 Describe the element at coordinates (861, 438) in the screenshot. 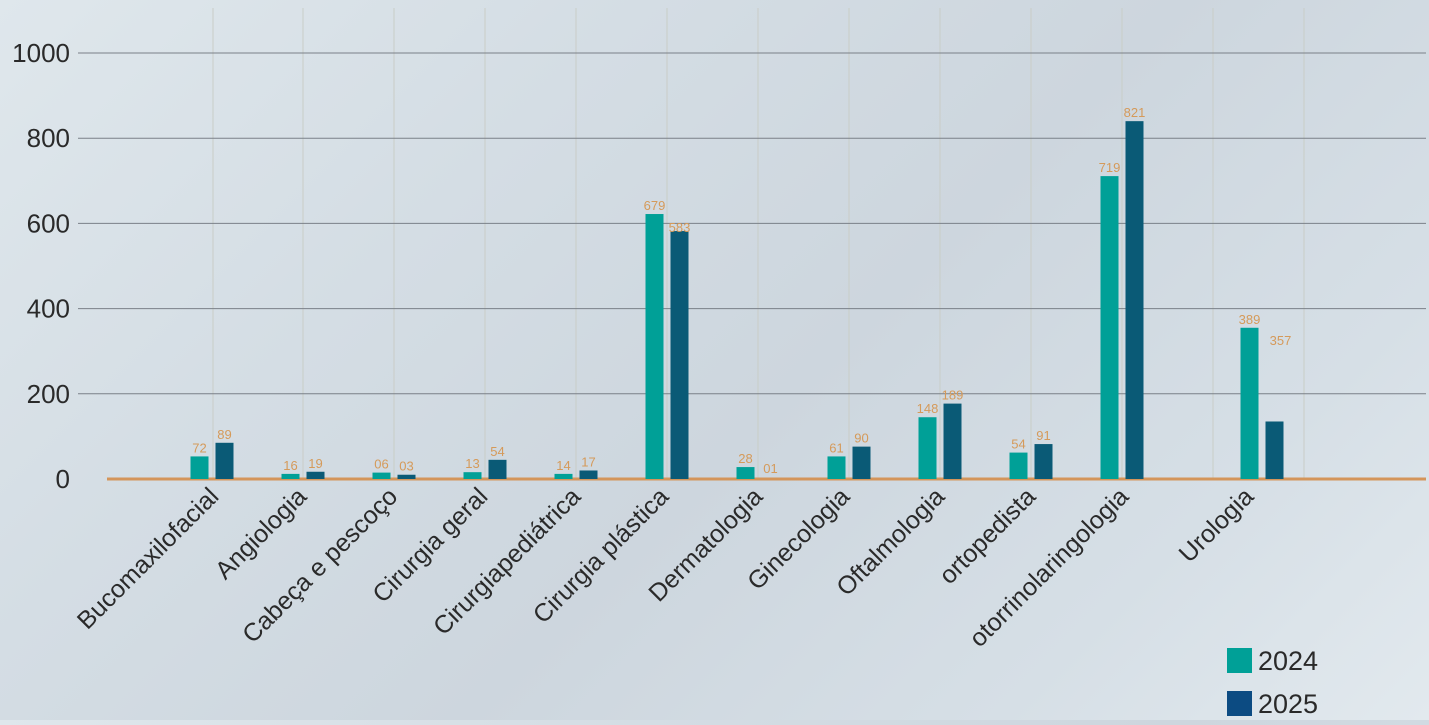

I see `data-label-2025-7: 90` at that location.